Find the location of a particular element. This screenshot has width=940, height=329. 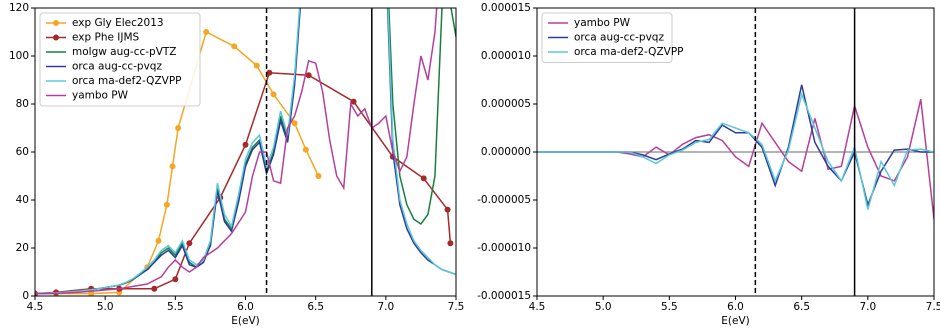

y-tick-label: -0.000005 is located at coordinates (504, 200).